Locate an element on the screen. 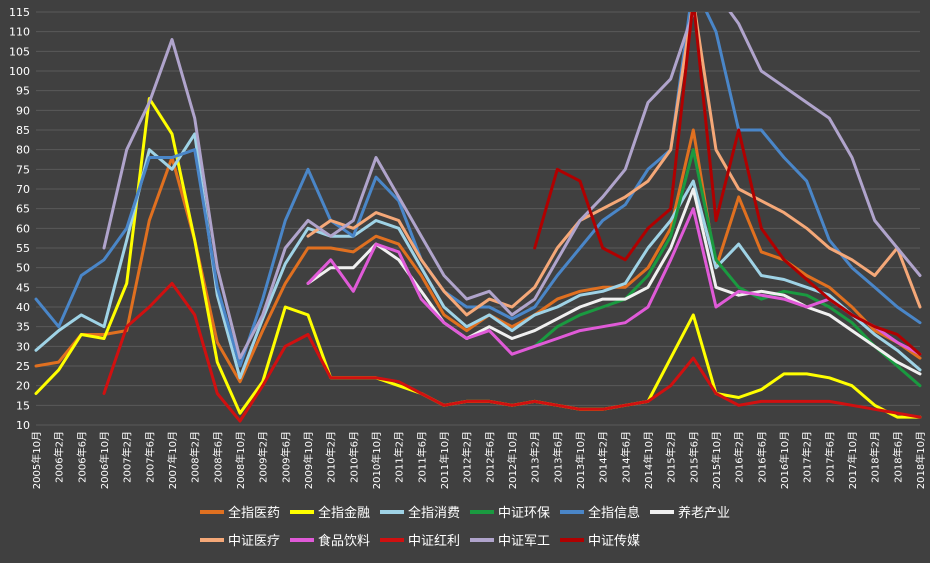 This screenshot has height=563, width=930. x-tick-label: 2005年10月 is located at coordinates (36, 460).